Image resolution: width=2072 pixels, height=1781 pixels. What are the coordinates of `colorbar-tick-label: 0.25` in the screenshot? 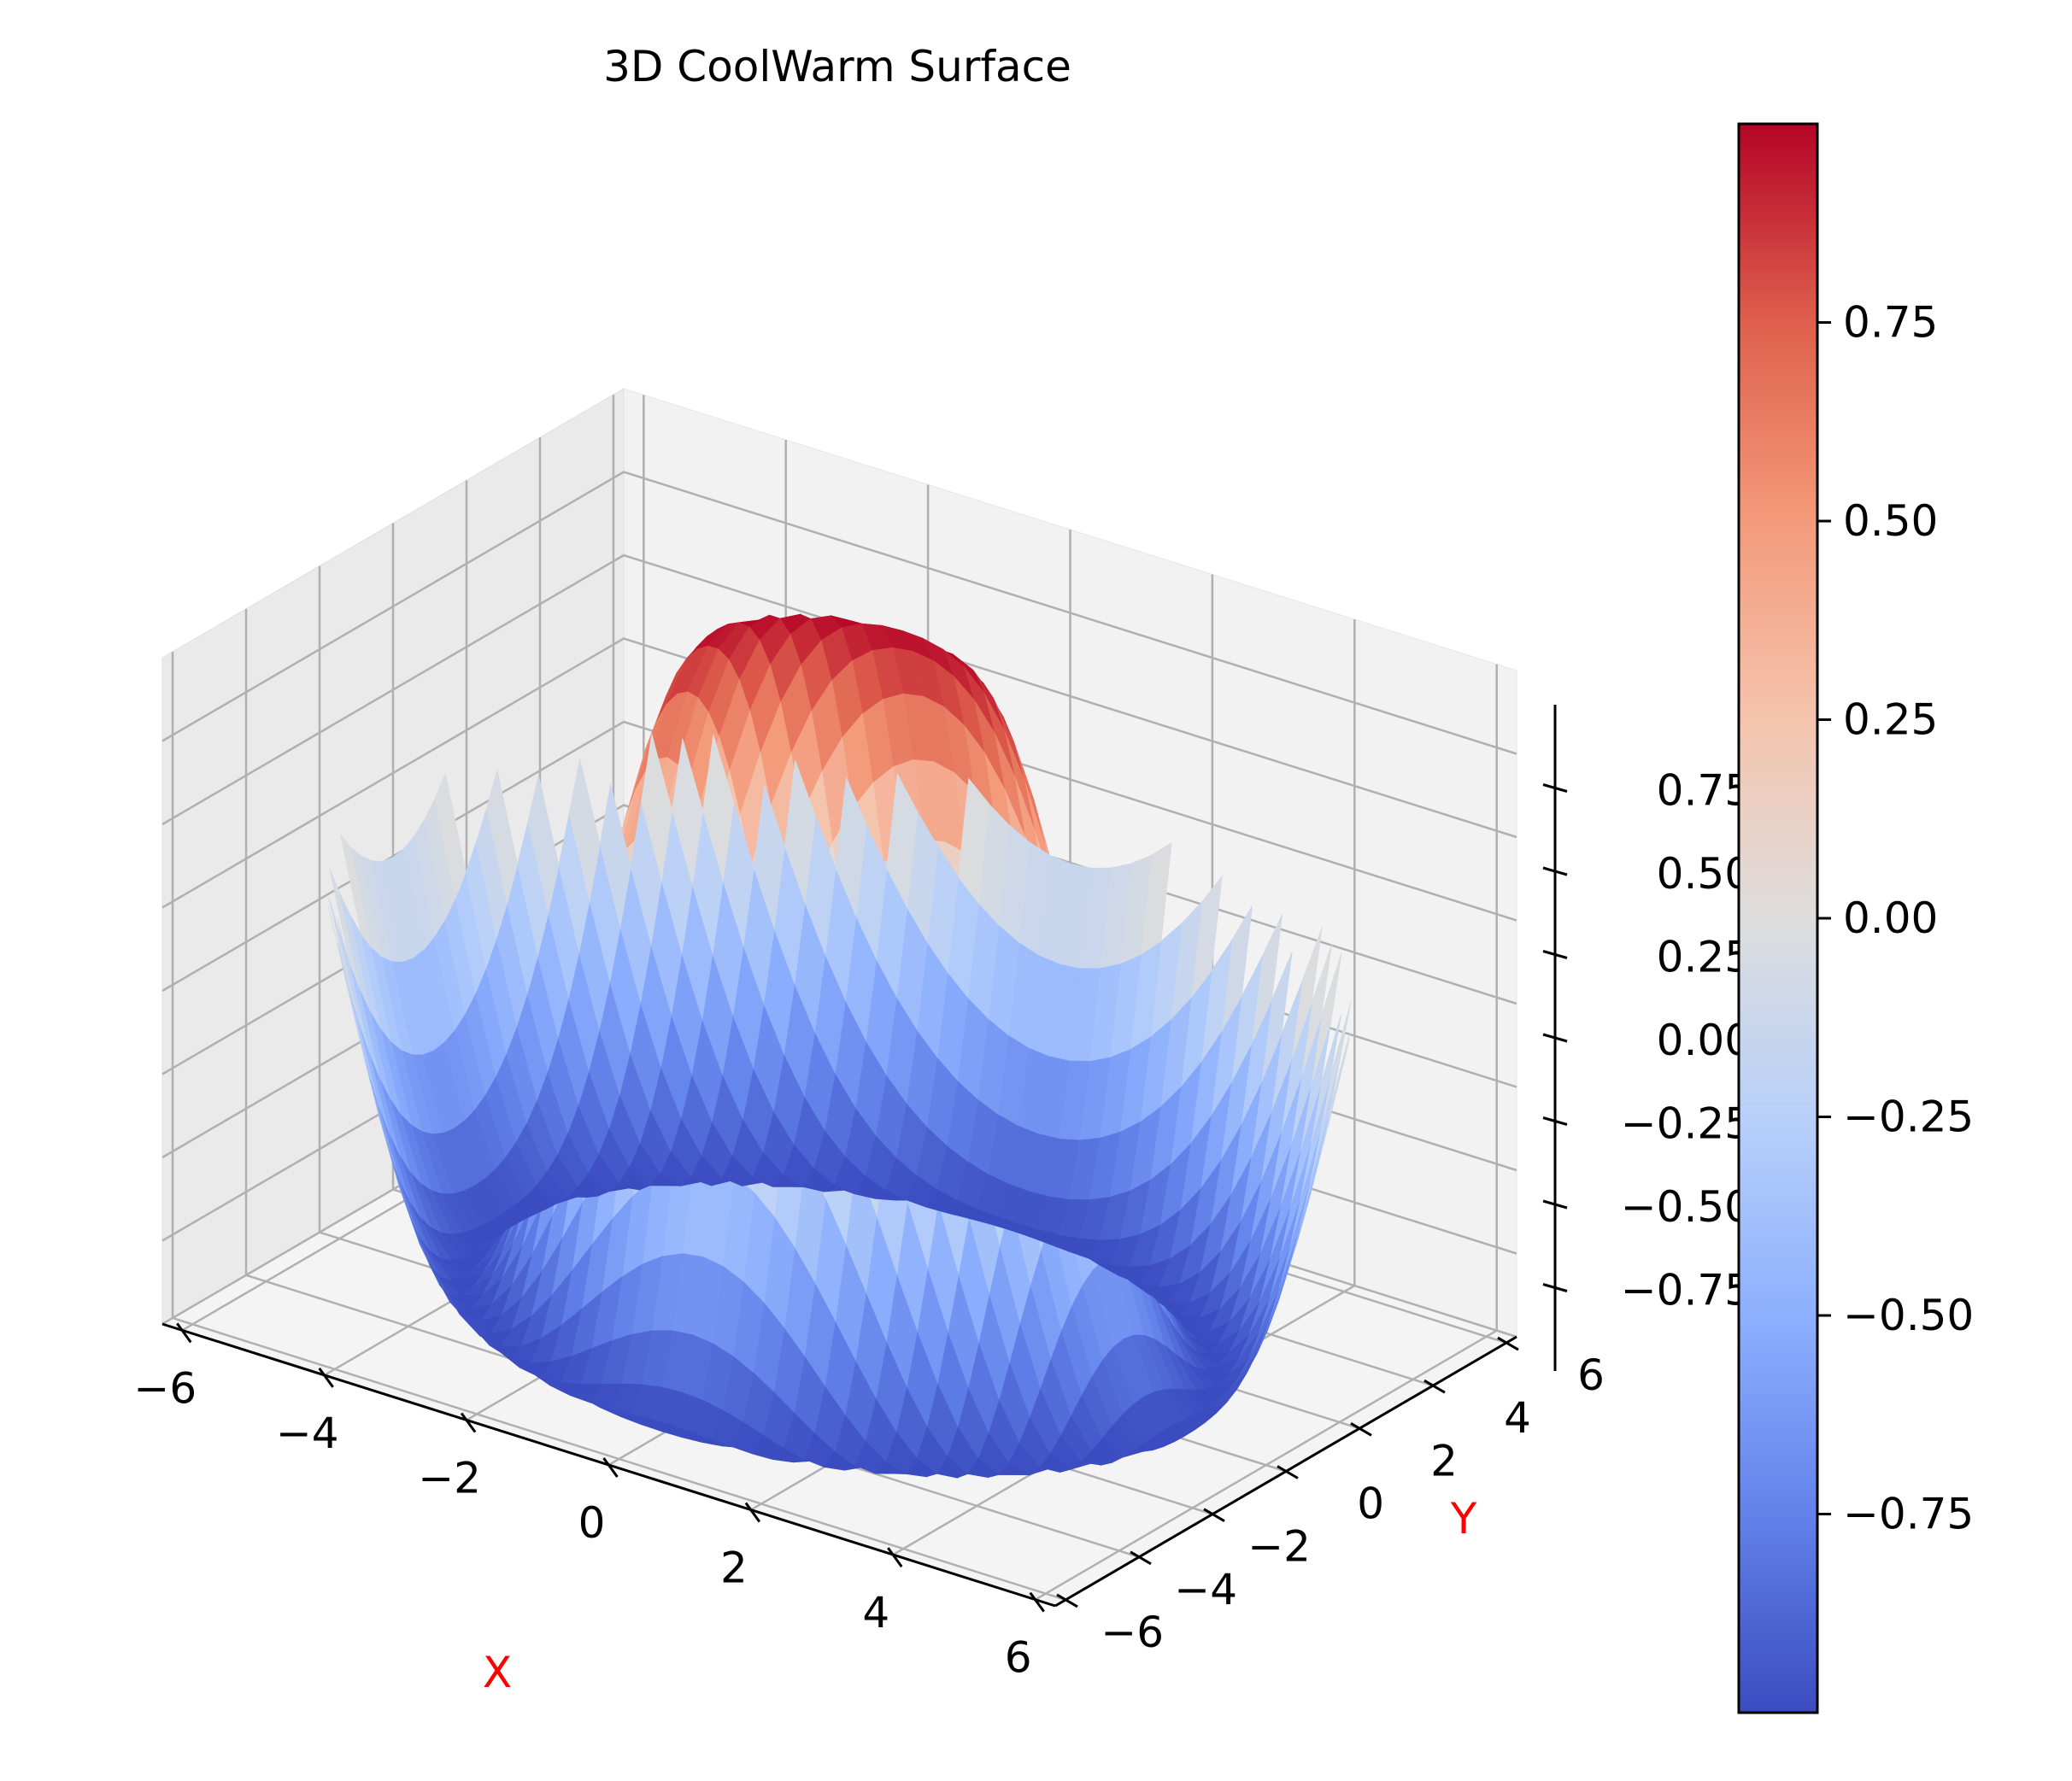 It's located at (1890, 720).